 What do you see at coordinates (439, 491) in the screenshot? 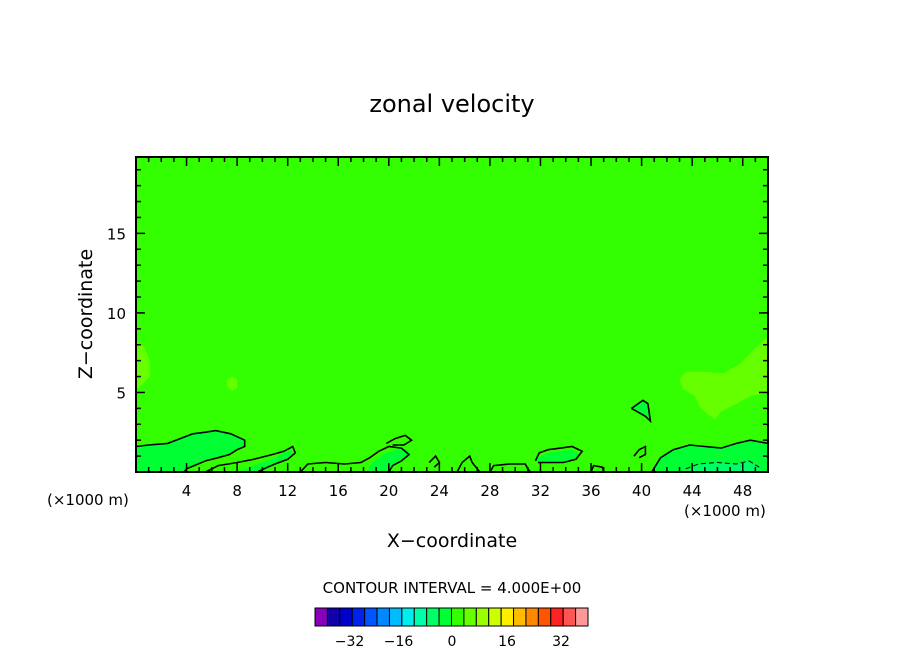
I see `x-tick-label: 24` at bounding box center [439, 491].